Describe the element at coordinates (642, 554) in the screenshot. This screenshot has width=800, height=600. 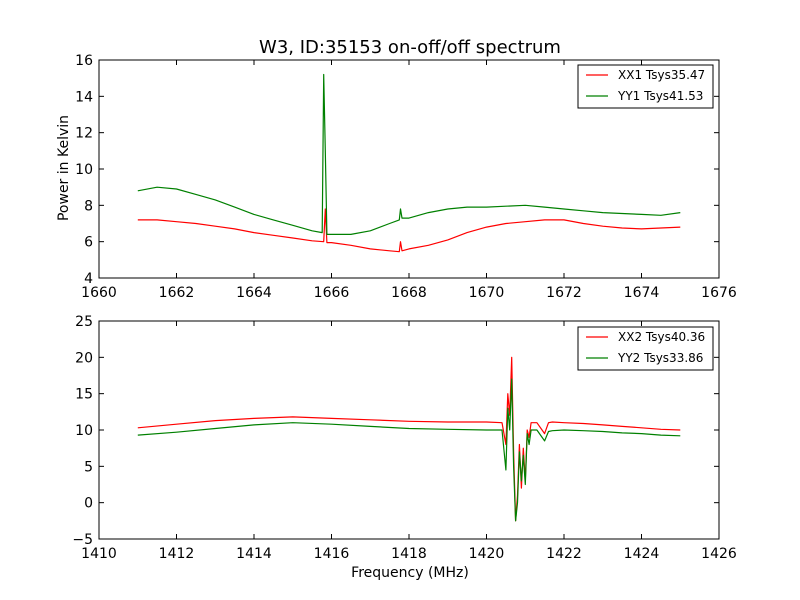
I see `bottom-xtick-label: 1424` at that location.